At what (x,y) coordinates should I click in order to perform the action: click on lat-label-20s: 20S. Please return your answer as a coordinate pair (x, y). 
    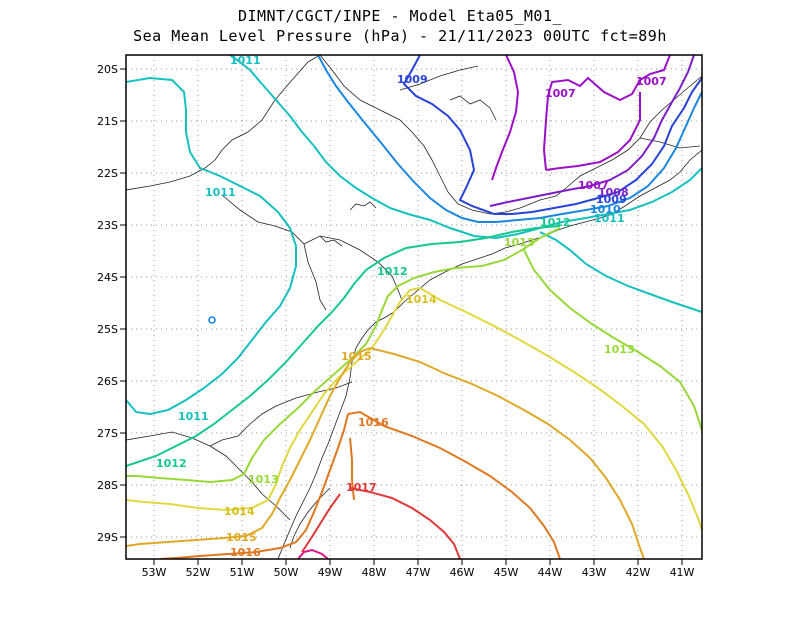
    Looking at the image, I should click on (107, 69).